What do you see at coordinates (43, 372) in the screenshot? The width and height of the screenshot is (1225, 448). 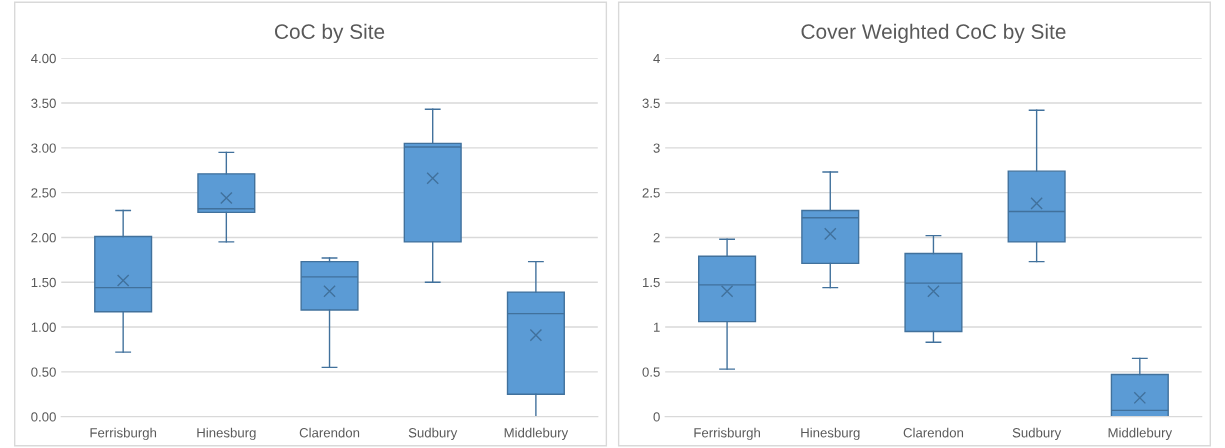 I see `y-tick-label: 0.50` at bounding box center [43, 372].